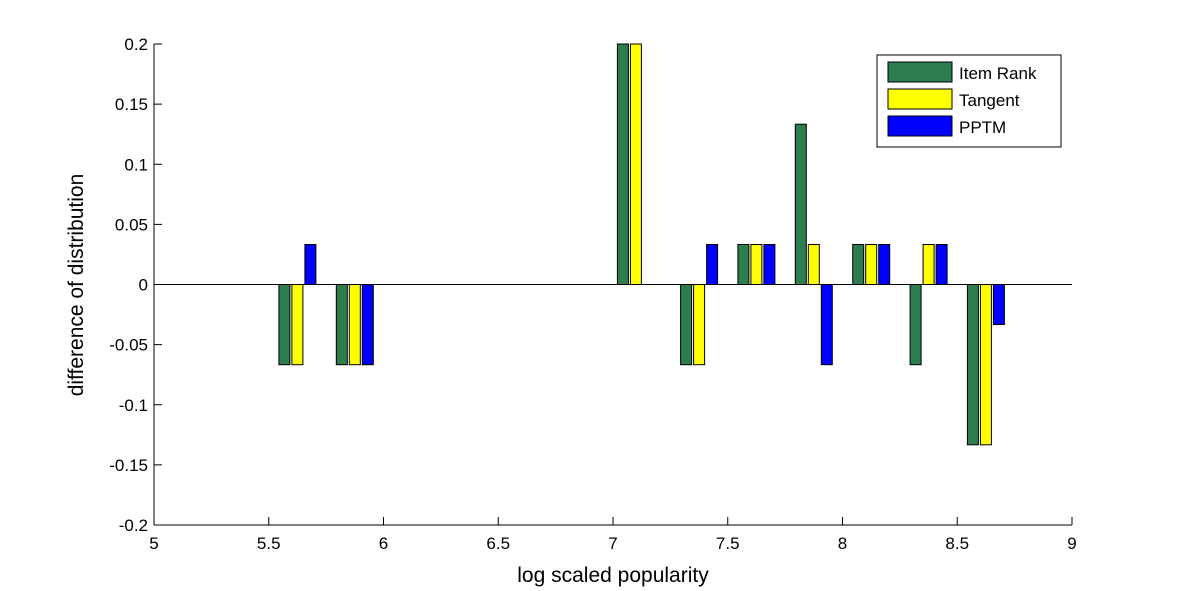  What do you see at coordinates (136, 44) in the screenshot?
I see `y-tick-label: 0.2` at bounding box center [136, 44].